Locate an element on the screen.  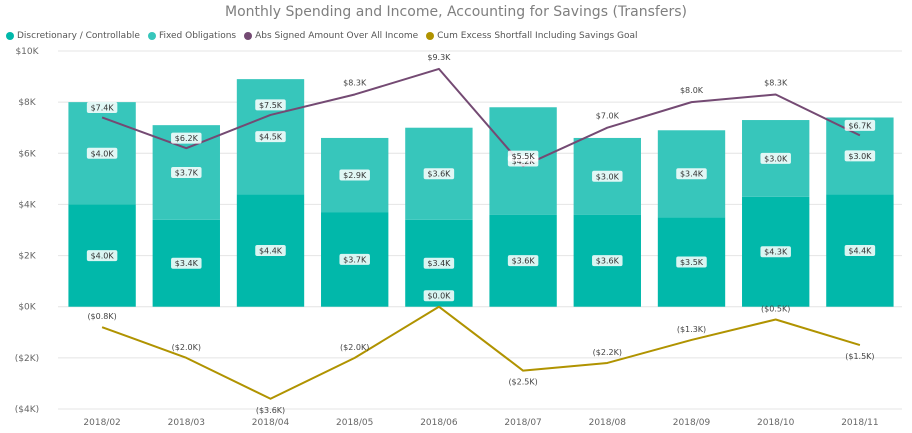
data-label-fixed: $3.6K is located at coordinates (439, 174).